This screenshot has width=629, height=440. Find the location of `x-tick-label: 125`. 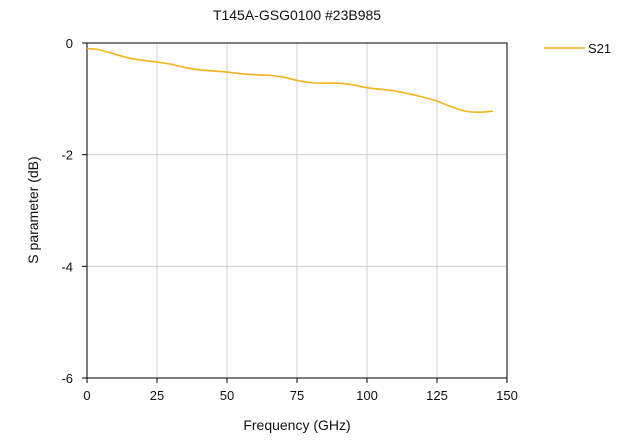

x-tick-label: 125 is located at coordinates (437, 395).